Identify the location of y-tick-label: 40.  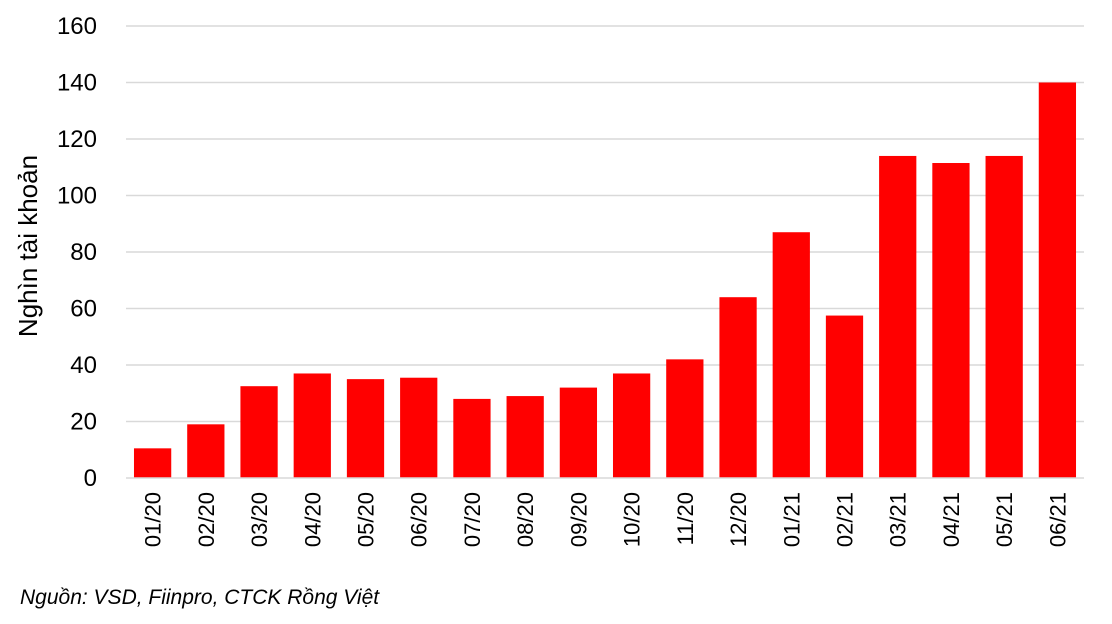
(83, 365).